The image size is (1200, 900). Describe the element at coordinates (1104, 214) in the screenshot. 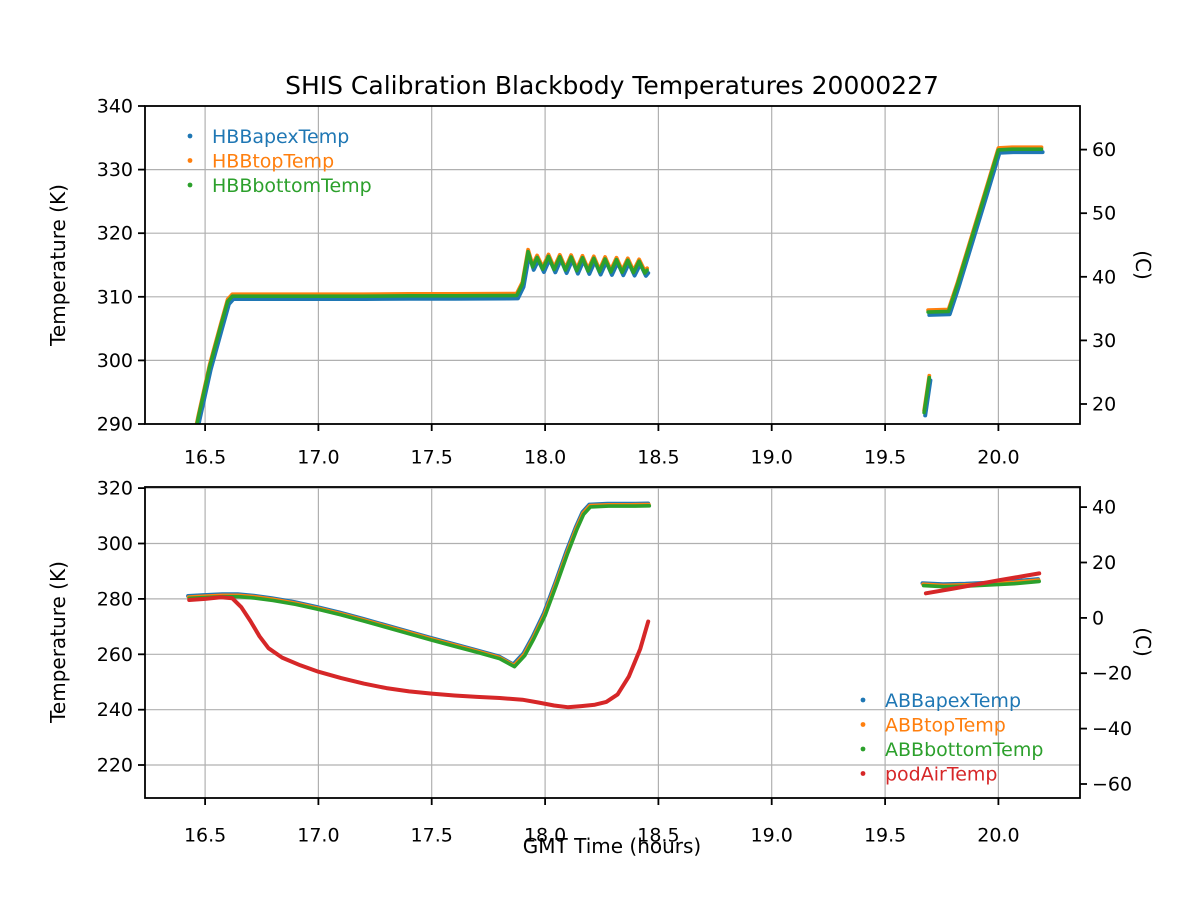

I see `right-tick-label: 50` at that location.